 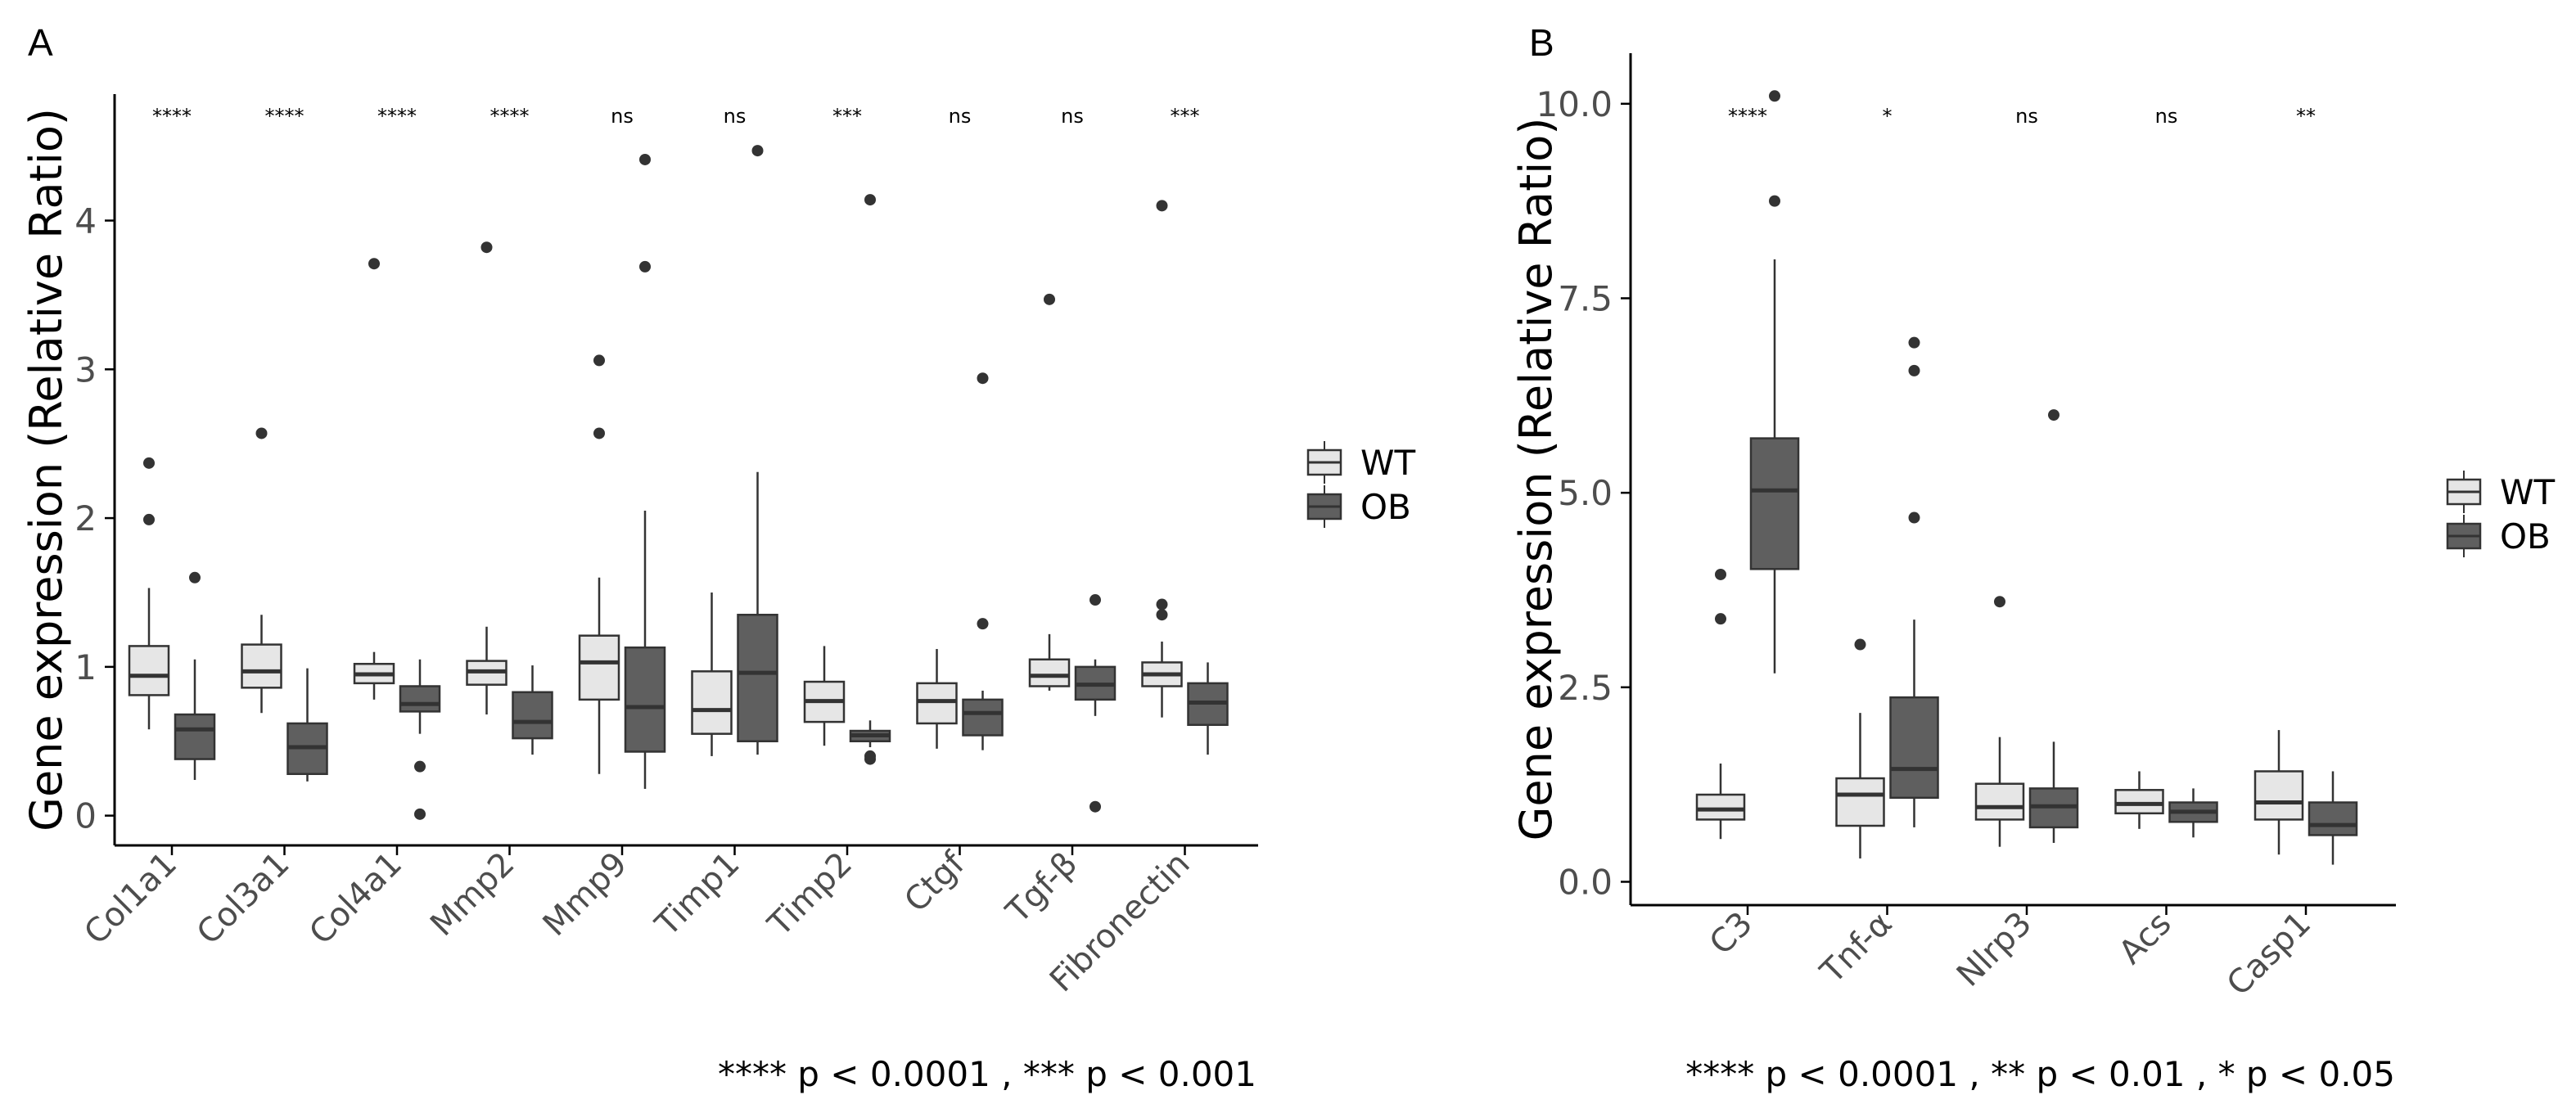 What do you see at coordinates (1049, 492) in the screenshot?
I see `box-wt-tgf-β` at bounding box center [1049, 492].